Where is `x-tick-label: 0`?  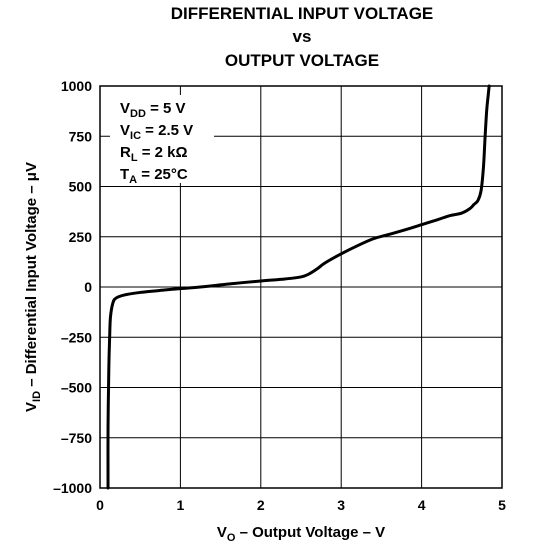 x-tick-label: 0 is located at coordinates (100, 505).